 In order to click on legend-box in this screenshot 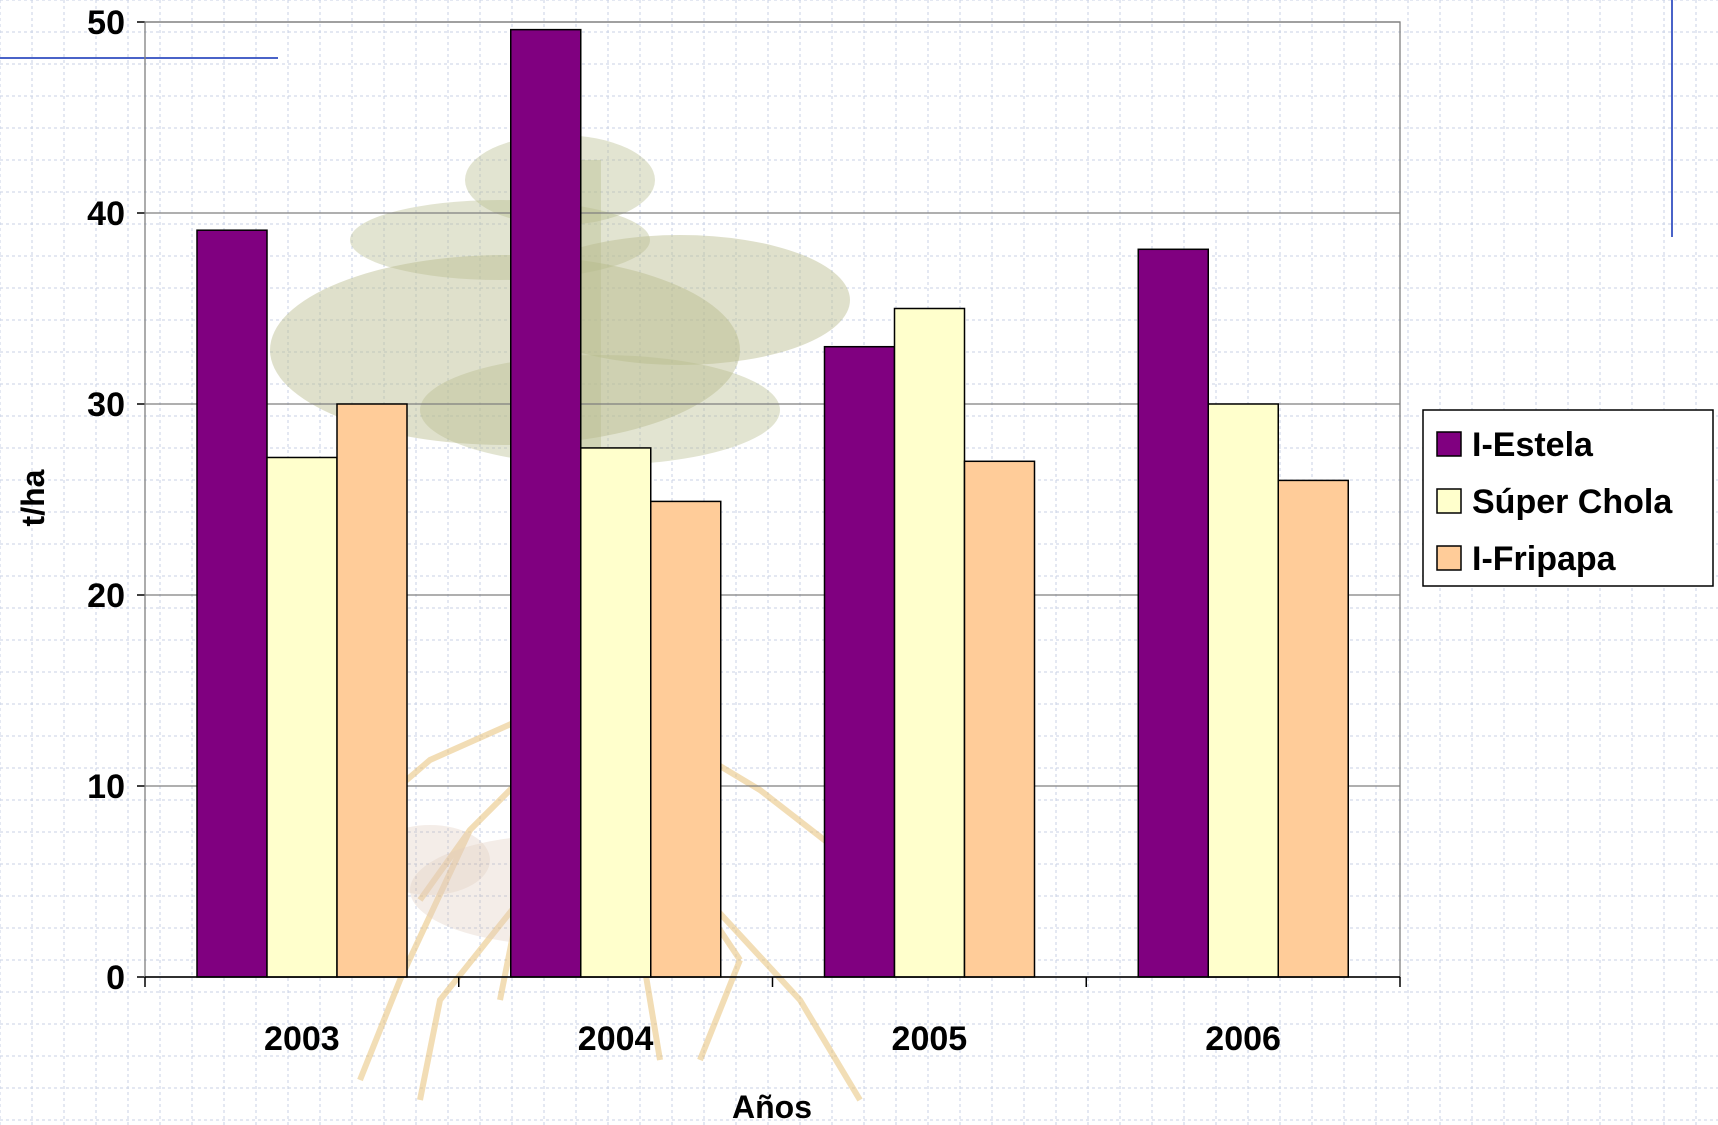, I will do `click(1568, 498)`.